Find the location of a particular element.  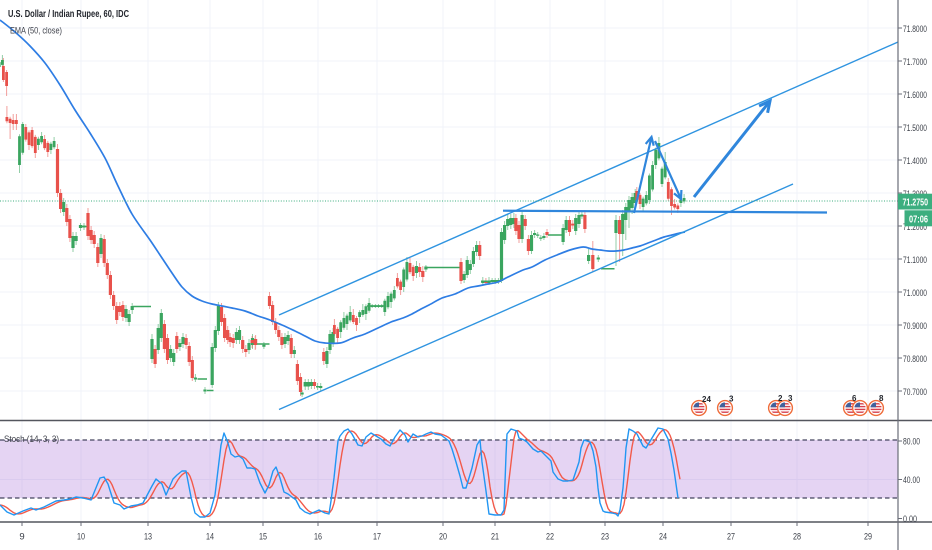

svg-text: 40.00 is located at coordinates (911, 480).